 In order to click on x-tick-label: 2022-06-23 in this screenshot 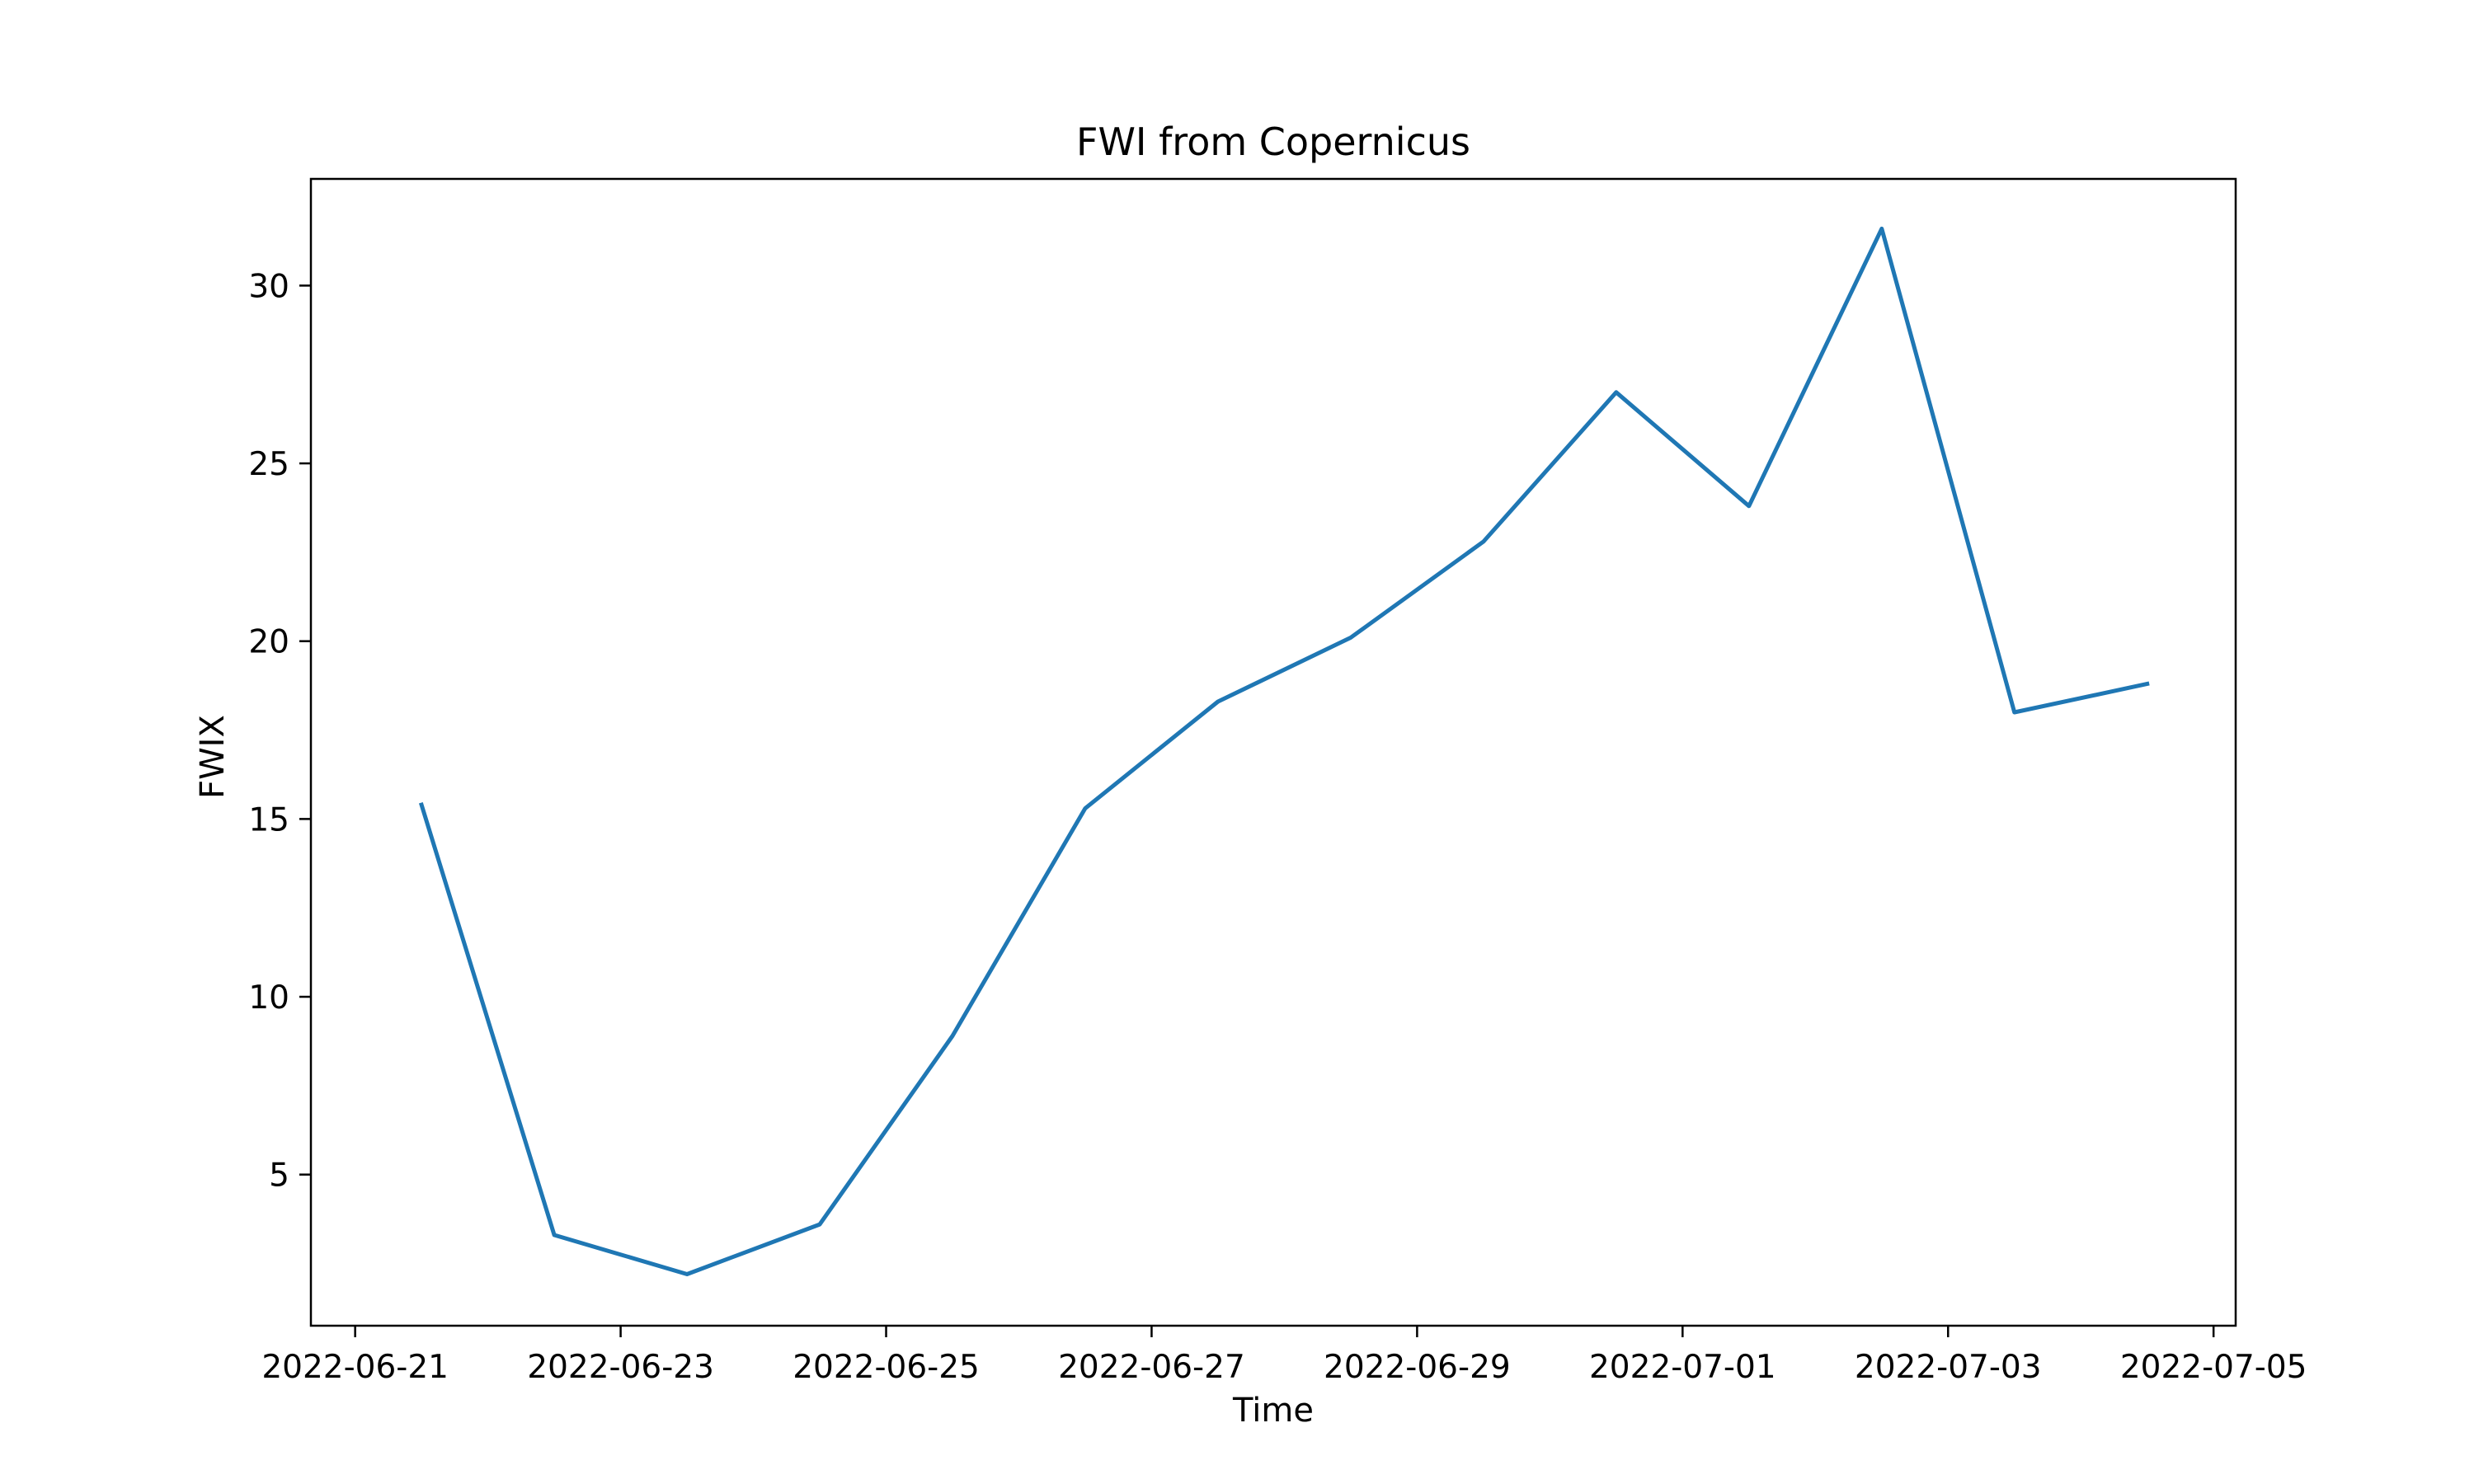, I will do `click(620, 1367)`.